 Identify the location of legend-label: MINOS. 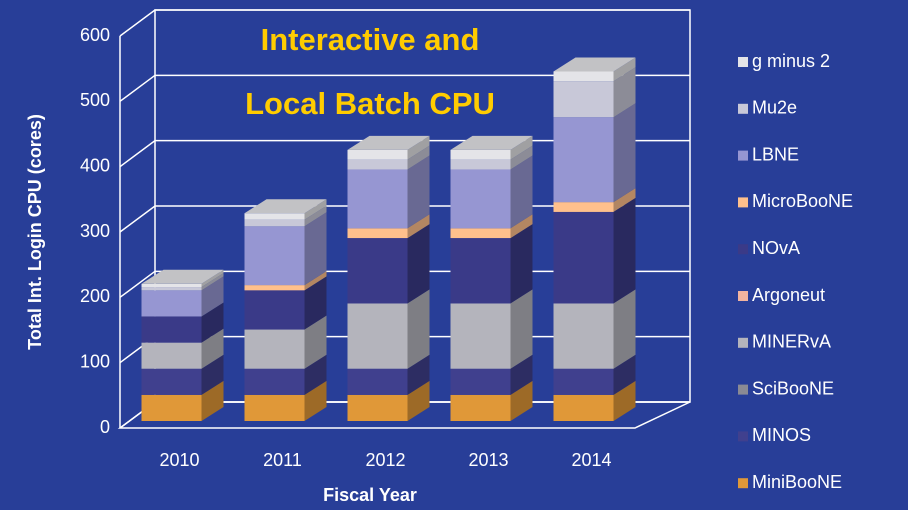
(781, 435).